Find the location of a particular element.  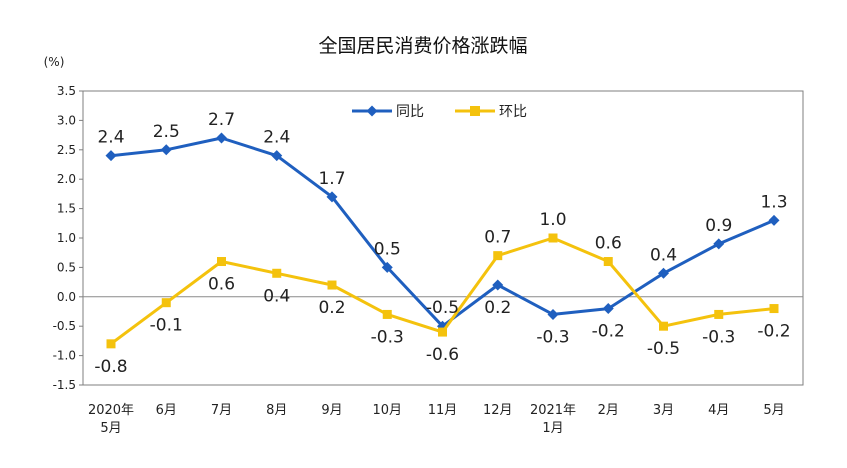

x-tick-label: 1月 is located at coordinates (552, 428).